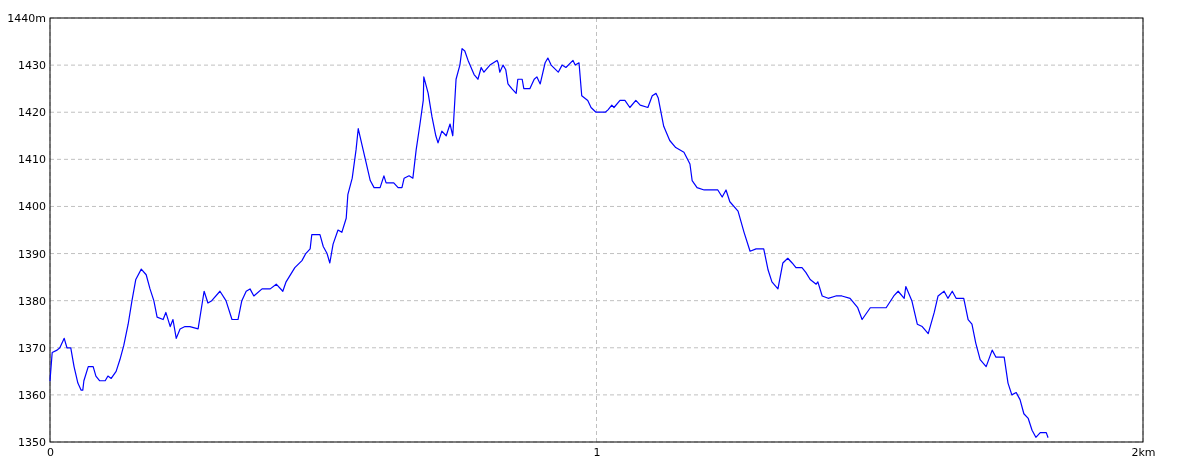  Describe the element at coordinates (32, 443) in the screenshot. I see `y-tick-label: 1350` at that location.